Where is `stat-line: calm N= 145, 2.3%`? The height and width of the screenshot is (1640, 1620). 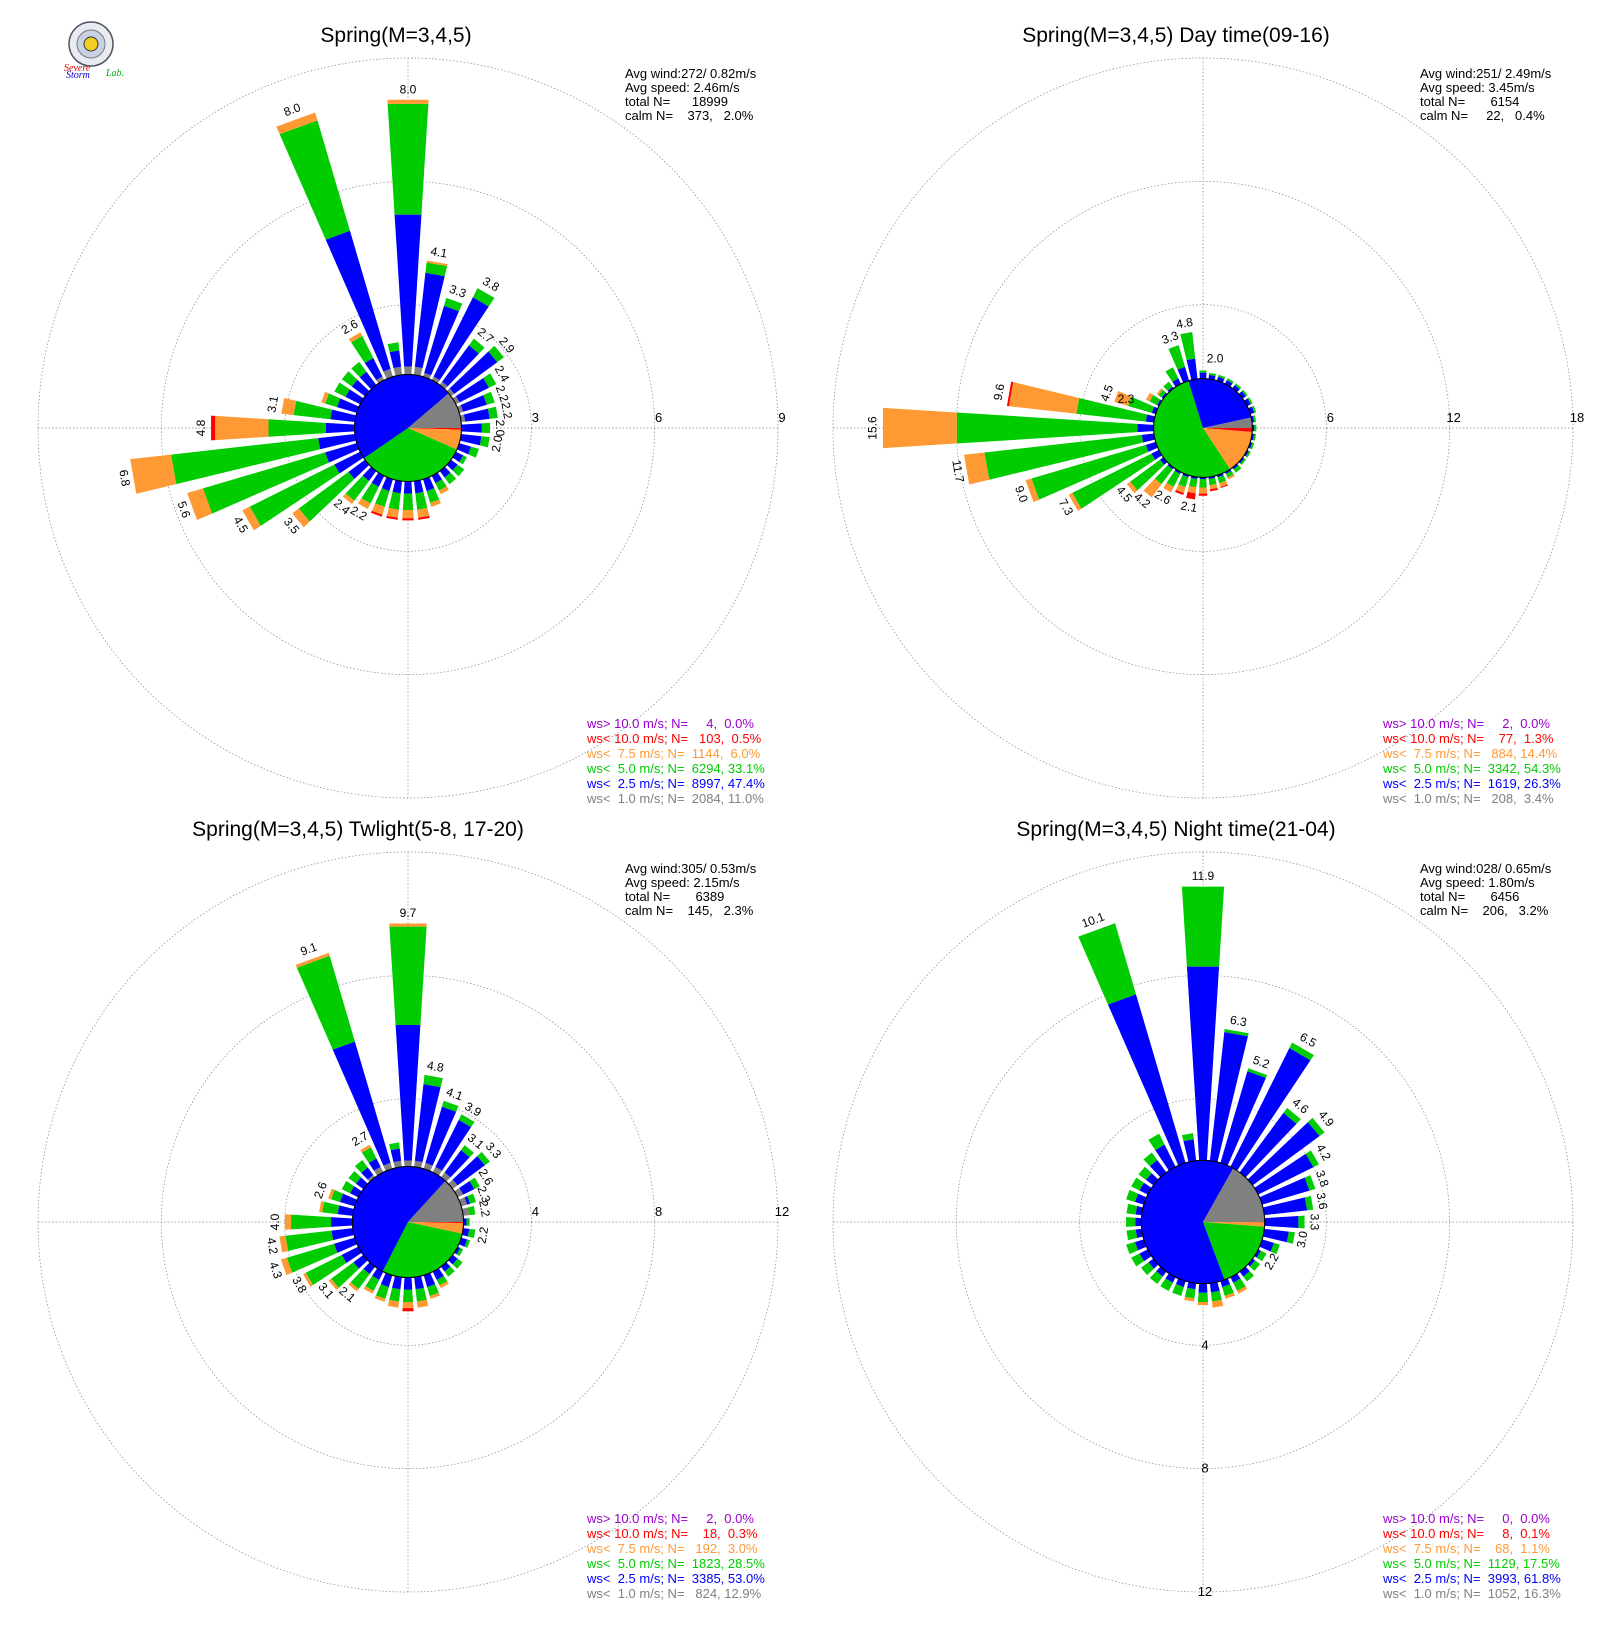 stat-line: calm N= 145, 2.3% is located at coordinates (689, 910).